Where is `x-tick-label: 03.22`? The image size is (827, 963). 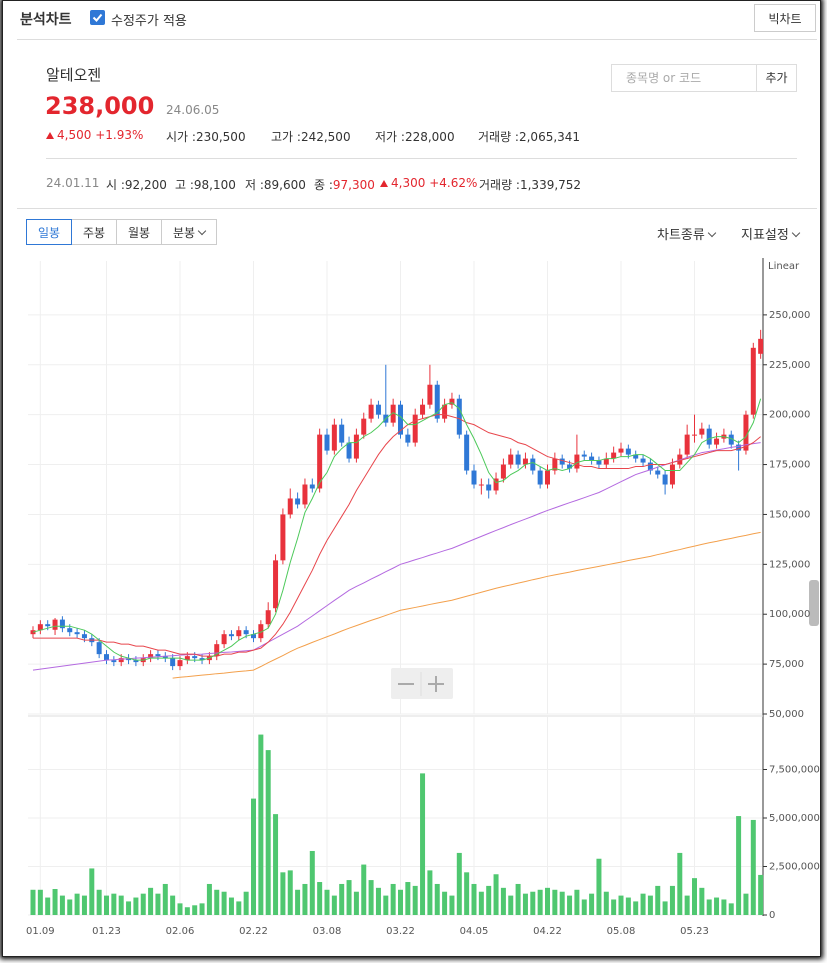 x-tick-label: 03.22 is located at coordinates (400, 931).